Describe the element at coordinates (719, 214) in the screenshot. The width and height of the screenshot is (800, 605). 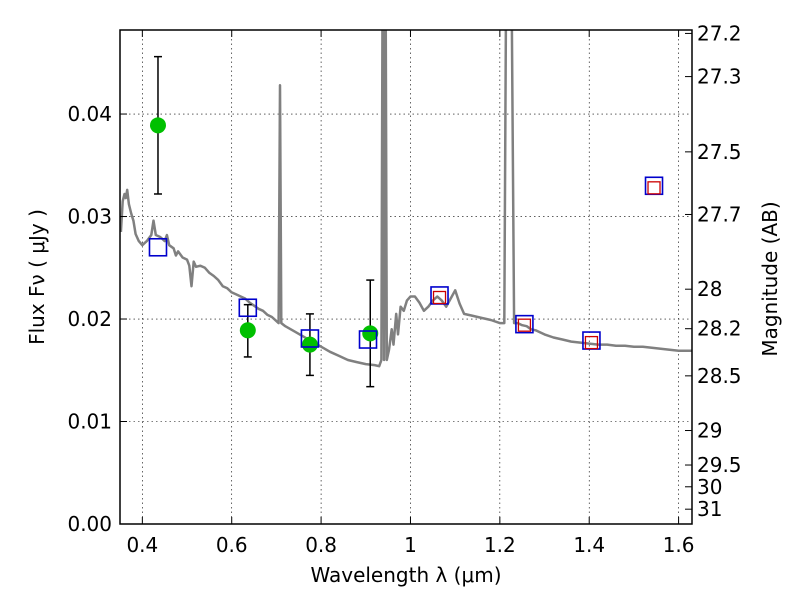
I see `mag-tick-label: 27.7` at that location.